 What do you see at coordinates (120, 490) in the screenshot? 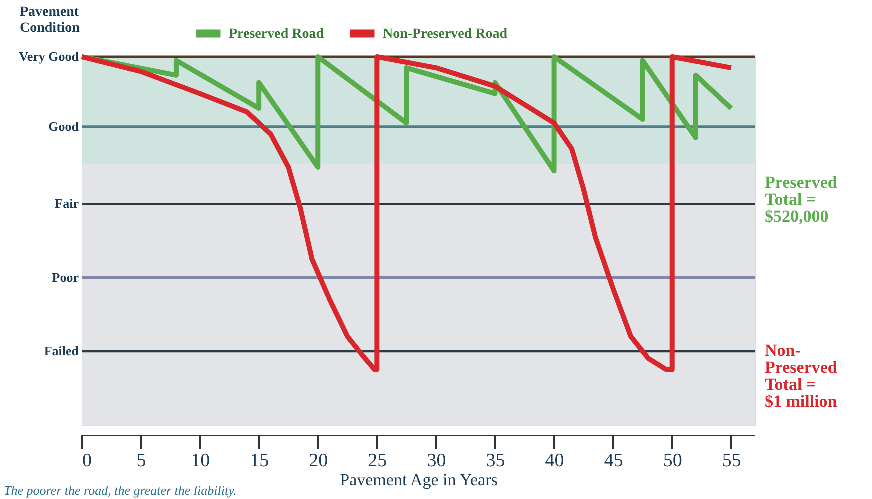
I see `text: The poorer the road, the greater the liability.` at bounding box center [120, 490].